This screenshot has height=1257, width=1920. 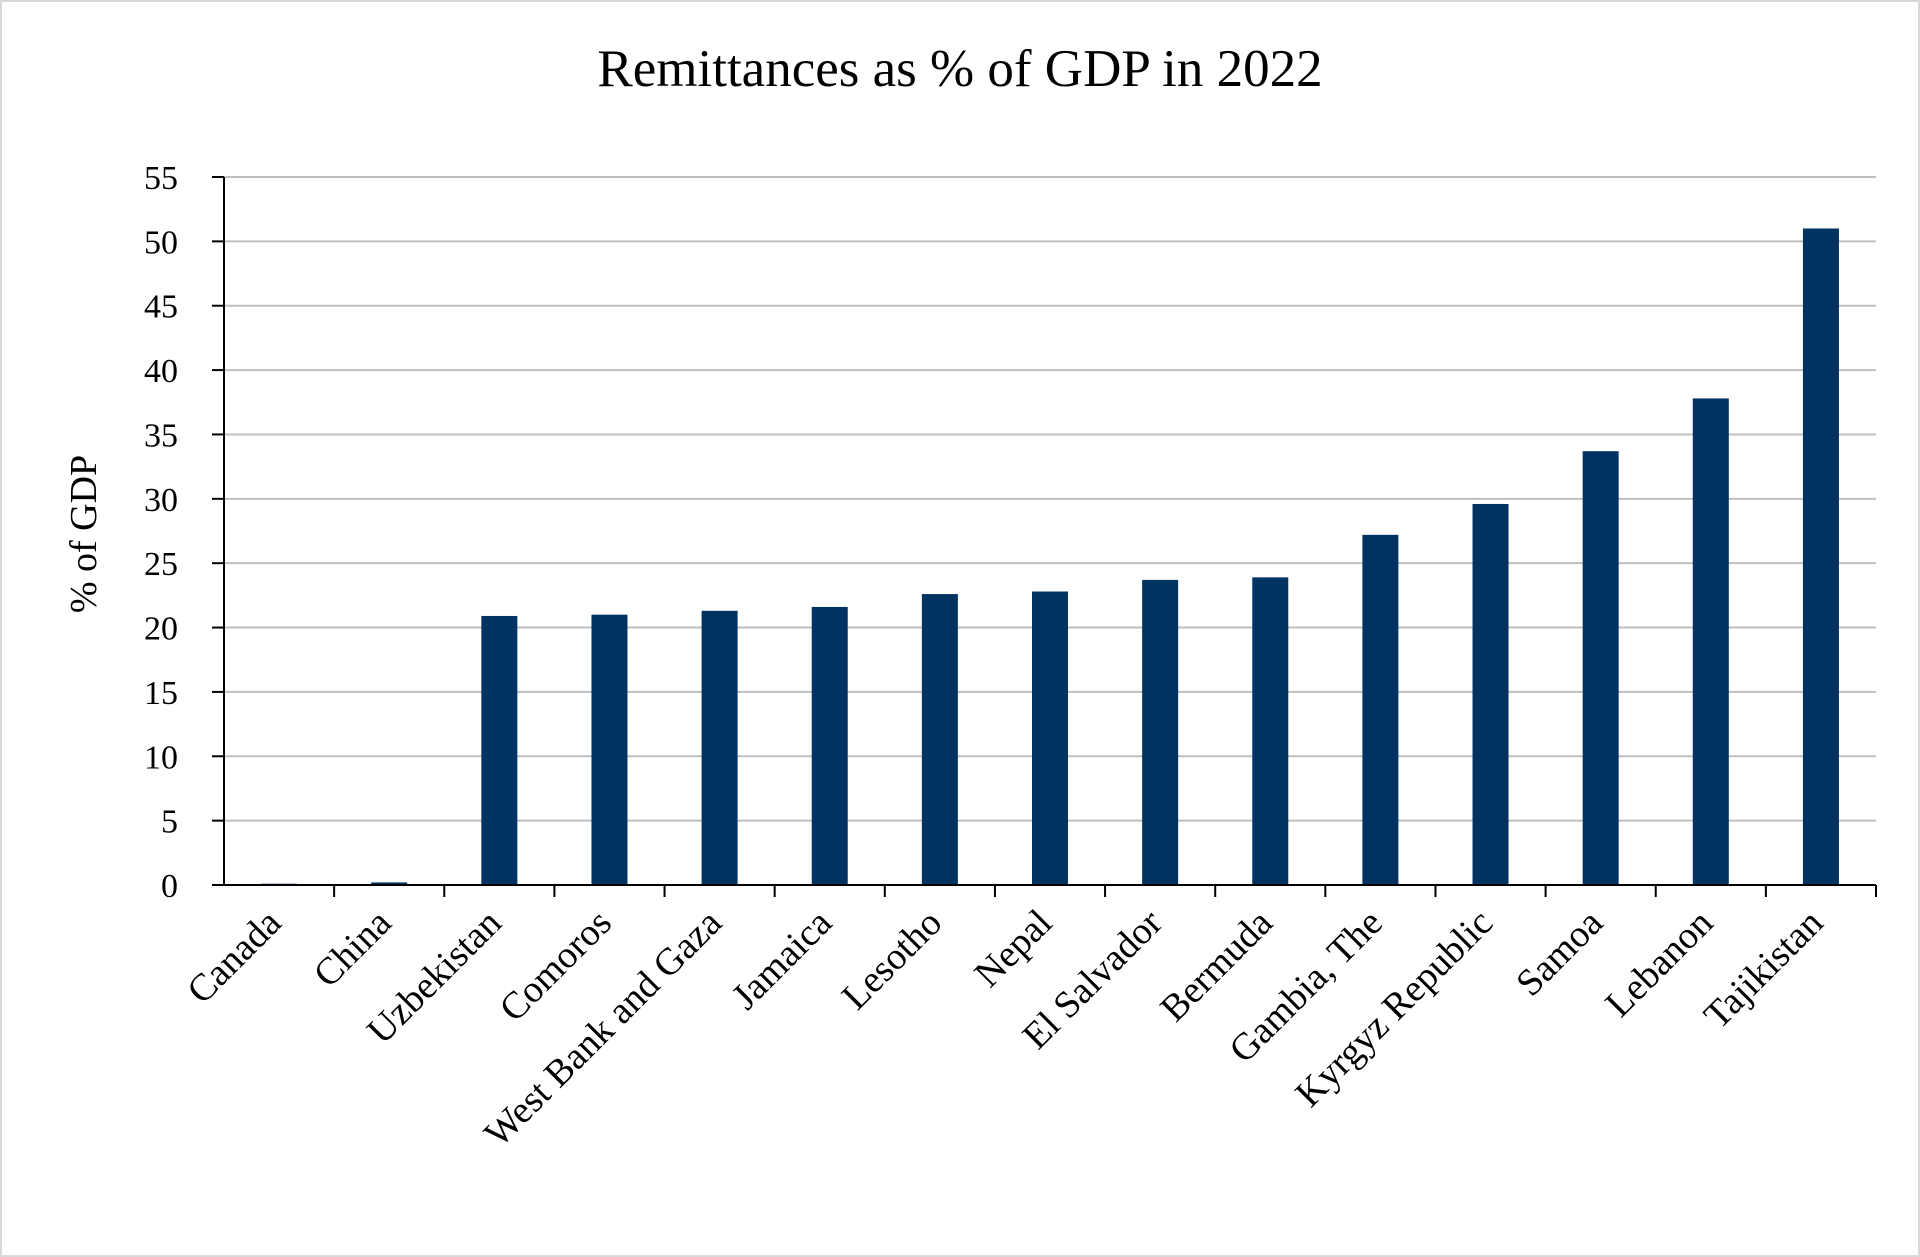 What do you see at coordinates (161, 564) in the screenshot?
I see `y-tick-label: 25` at bounding box center [161, 564].